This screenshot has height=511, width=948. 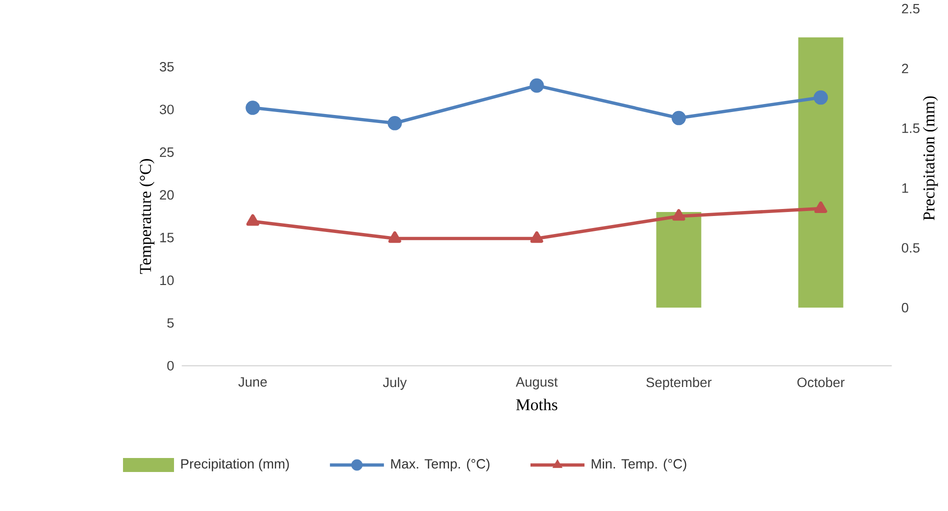 What do you see at coordinates (930, 158) in the screenshot?
I see `y2-axis-title: Precipitation (mm)` at bounding box center [930, 158].